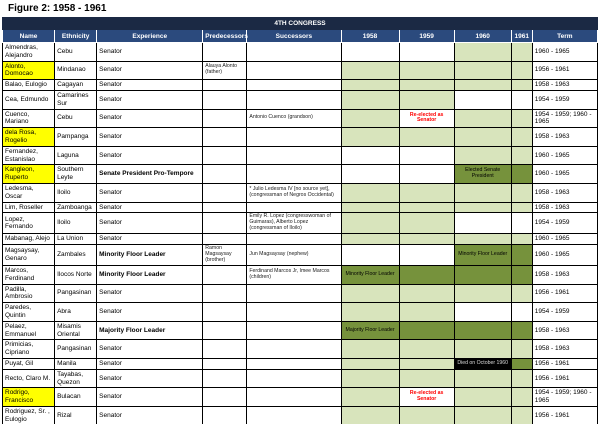  Describe the element at coordinates (28, 223) in the screenshot. I see `cell-name: Lopez, Fernando` at that location.